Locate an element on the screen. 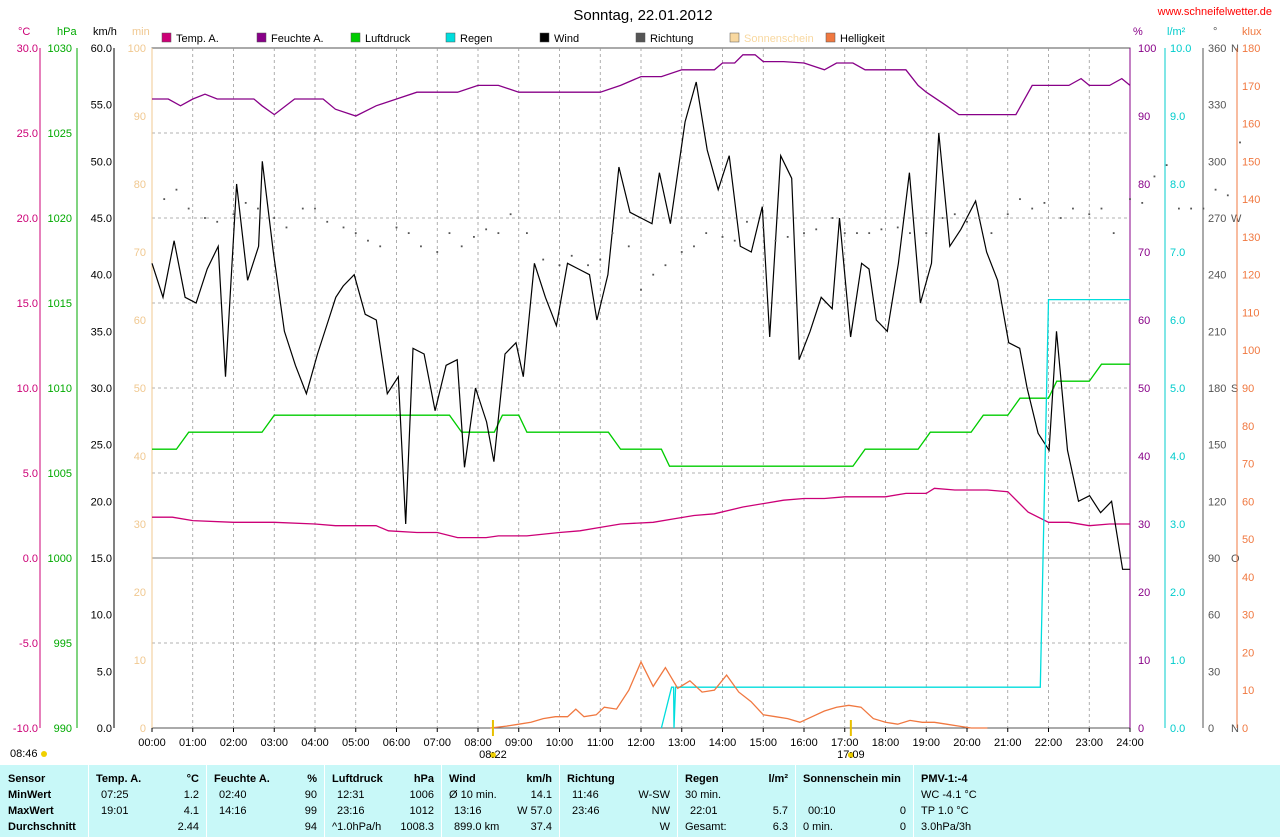 This screenshot has width=1280, height=837. axis-tick-humidity: 40 is located at coordinates (1144, 457).